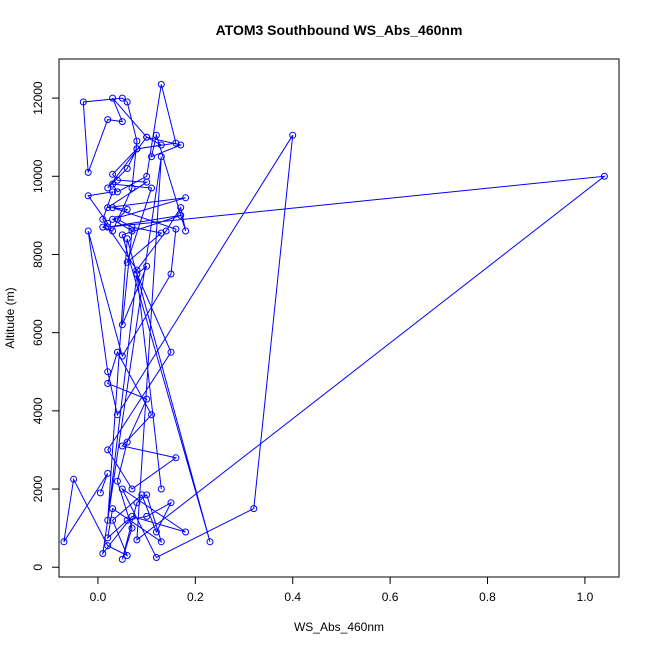 This screenshot has width=650, height=650. What do you see at coordinates (585, 597) in the screenshot?
I see `x-tick-label: 1.0` at bounding box center [585, 597].